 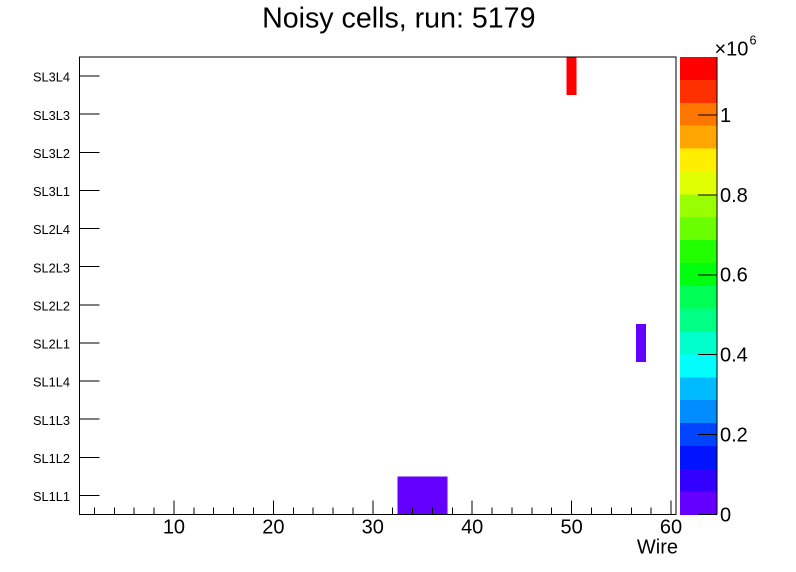 I want to click on svg-text: 20, so click(x=273, y=528).